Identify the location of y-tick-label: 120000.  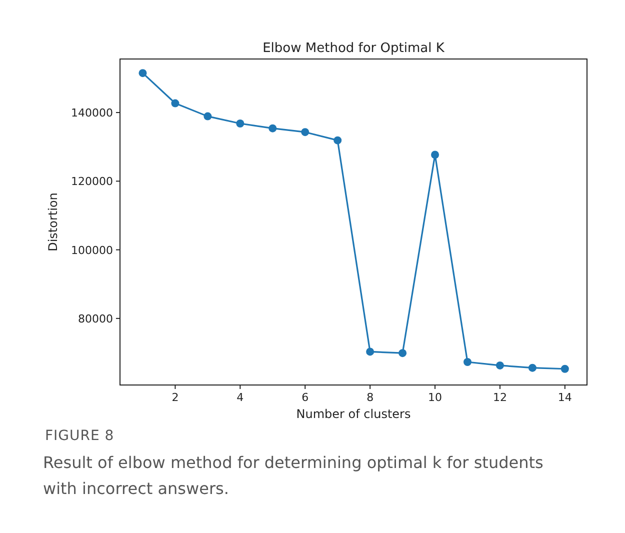
(92, 181).